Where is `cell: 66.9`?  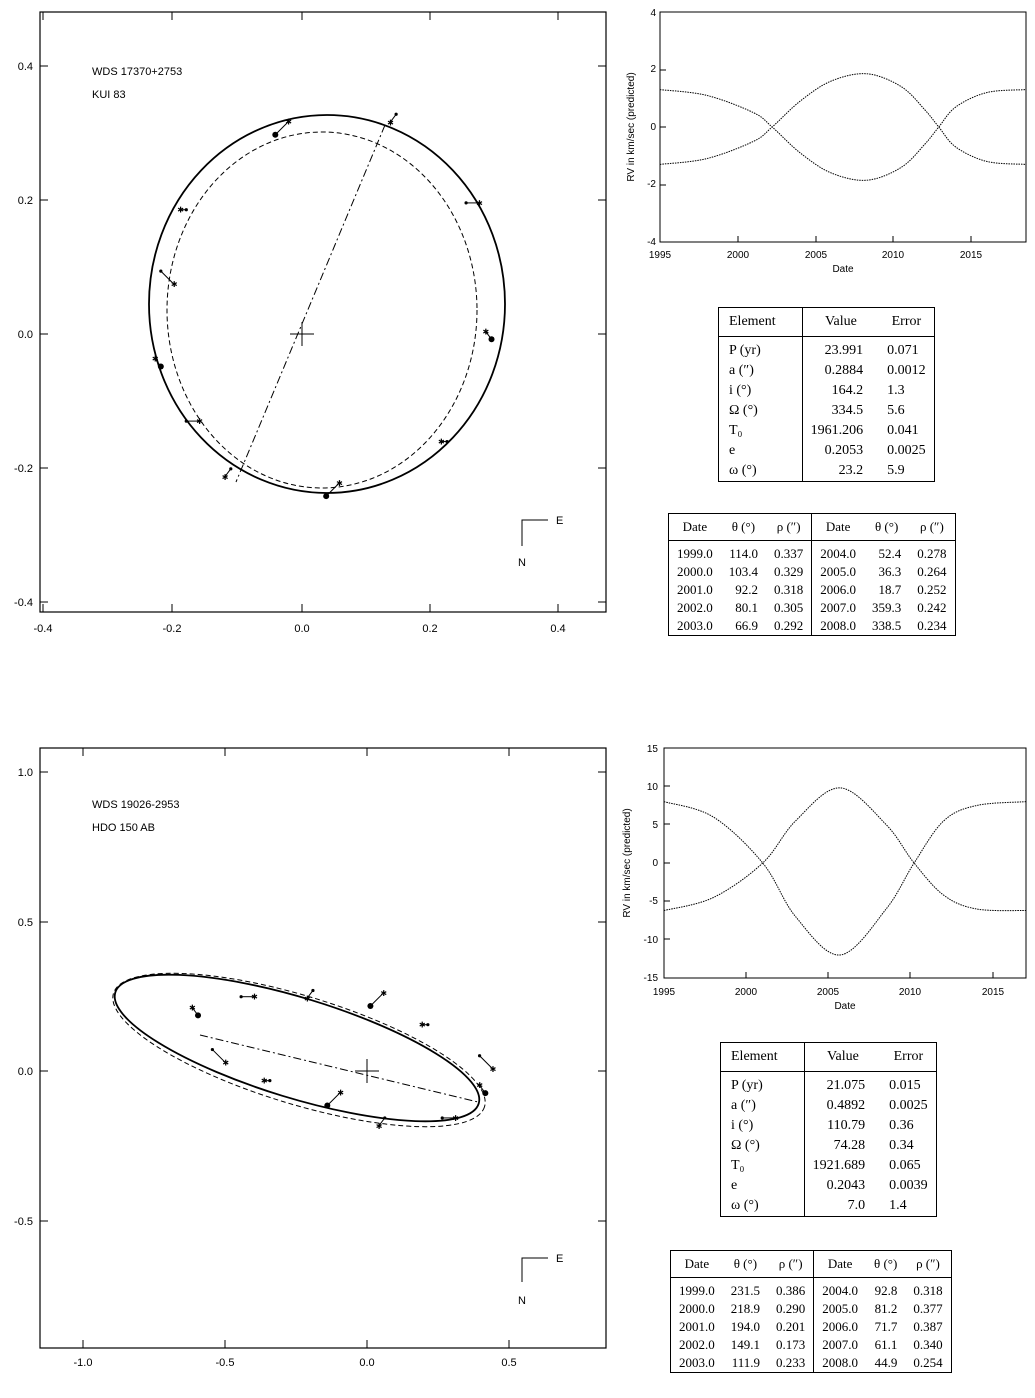 cell: 66.9 is located at coordinates (746, 625).